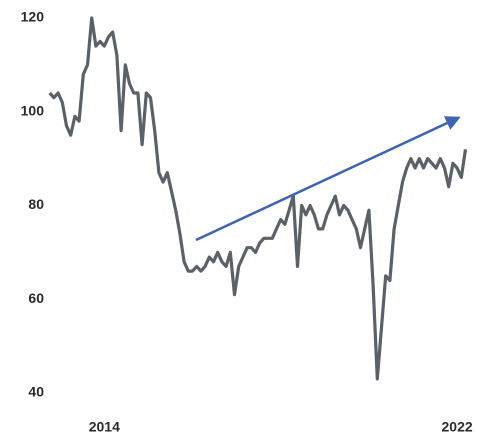 Image resolution: width=477 pixels, height=438 pixels. I want to click on y-tick-label: 60, so click(36, 298).